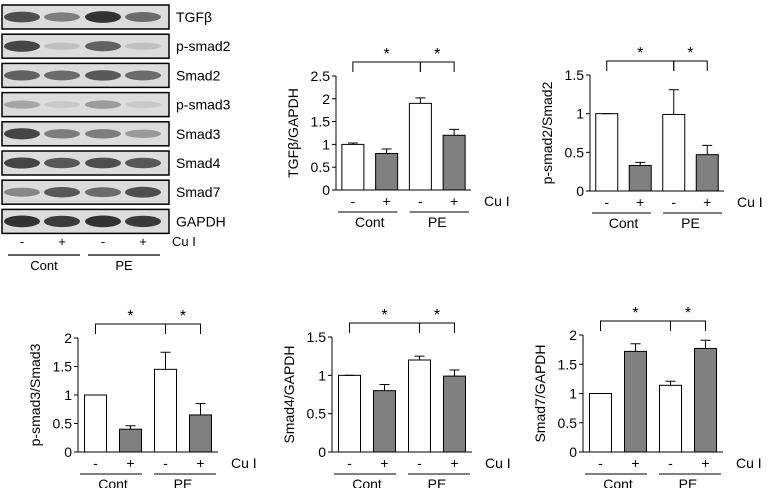  What do you see at coordinates (142, 398) in the screenshot?
I see `bar-chart-3: 0 0.5 1 1.5 2 p-smad3/Smad3 - + - + Cu I Cont PE * *` at bounding box center [142, 398].